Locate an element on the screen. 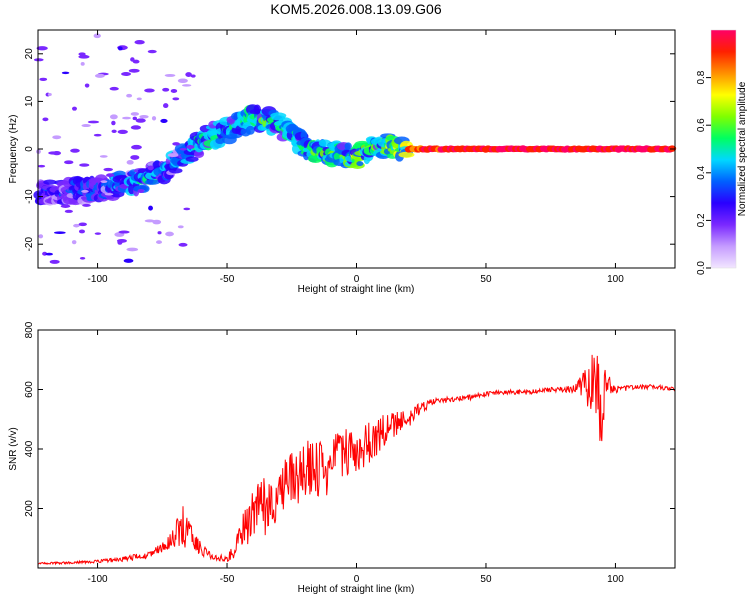 The height and width of the screenshot is (605, 750). colorbar-tick-label: 0.2 is located at coordinates (701, 220).